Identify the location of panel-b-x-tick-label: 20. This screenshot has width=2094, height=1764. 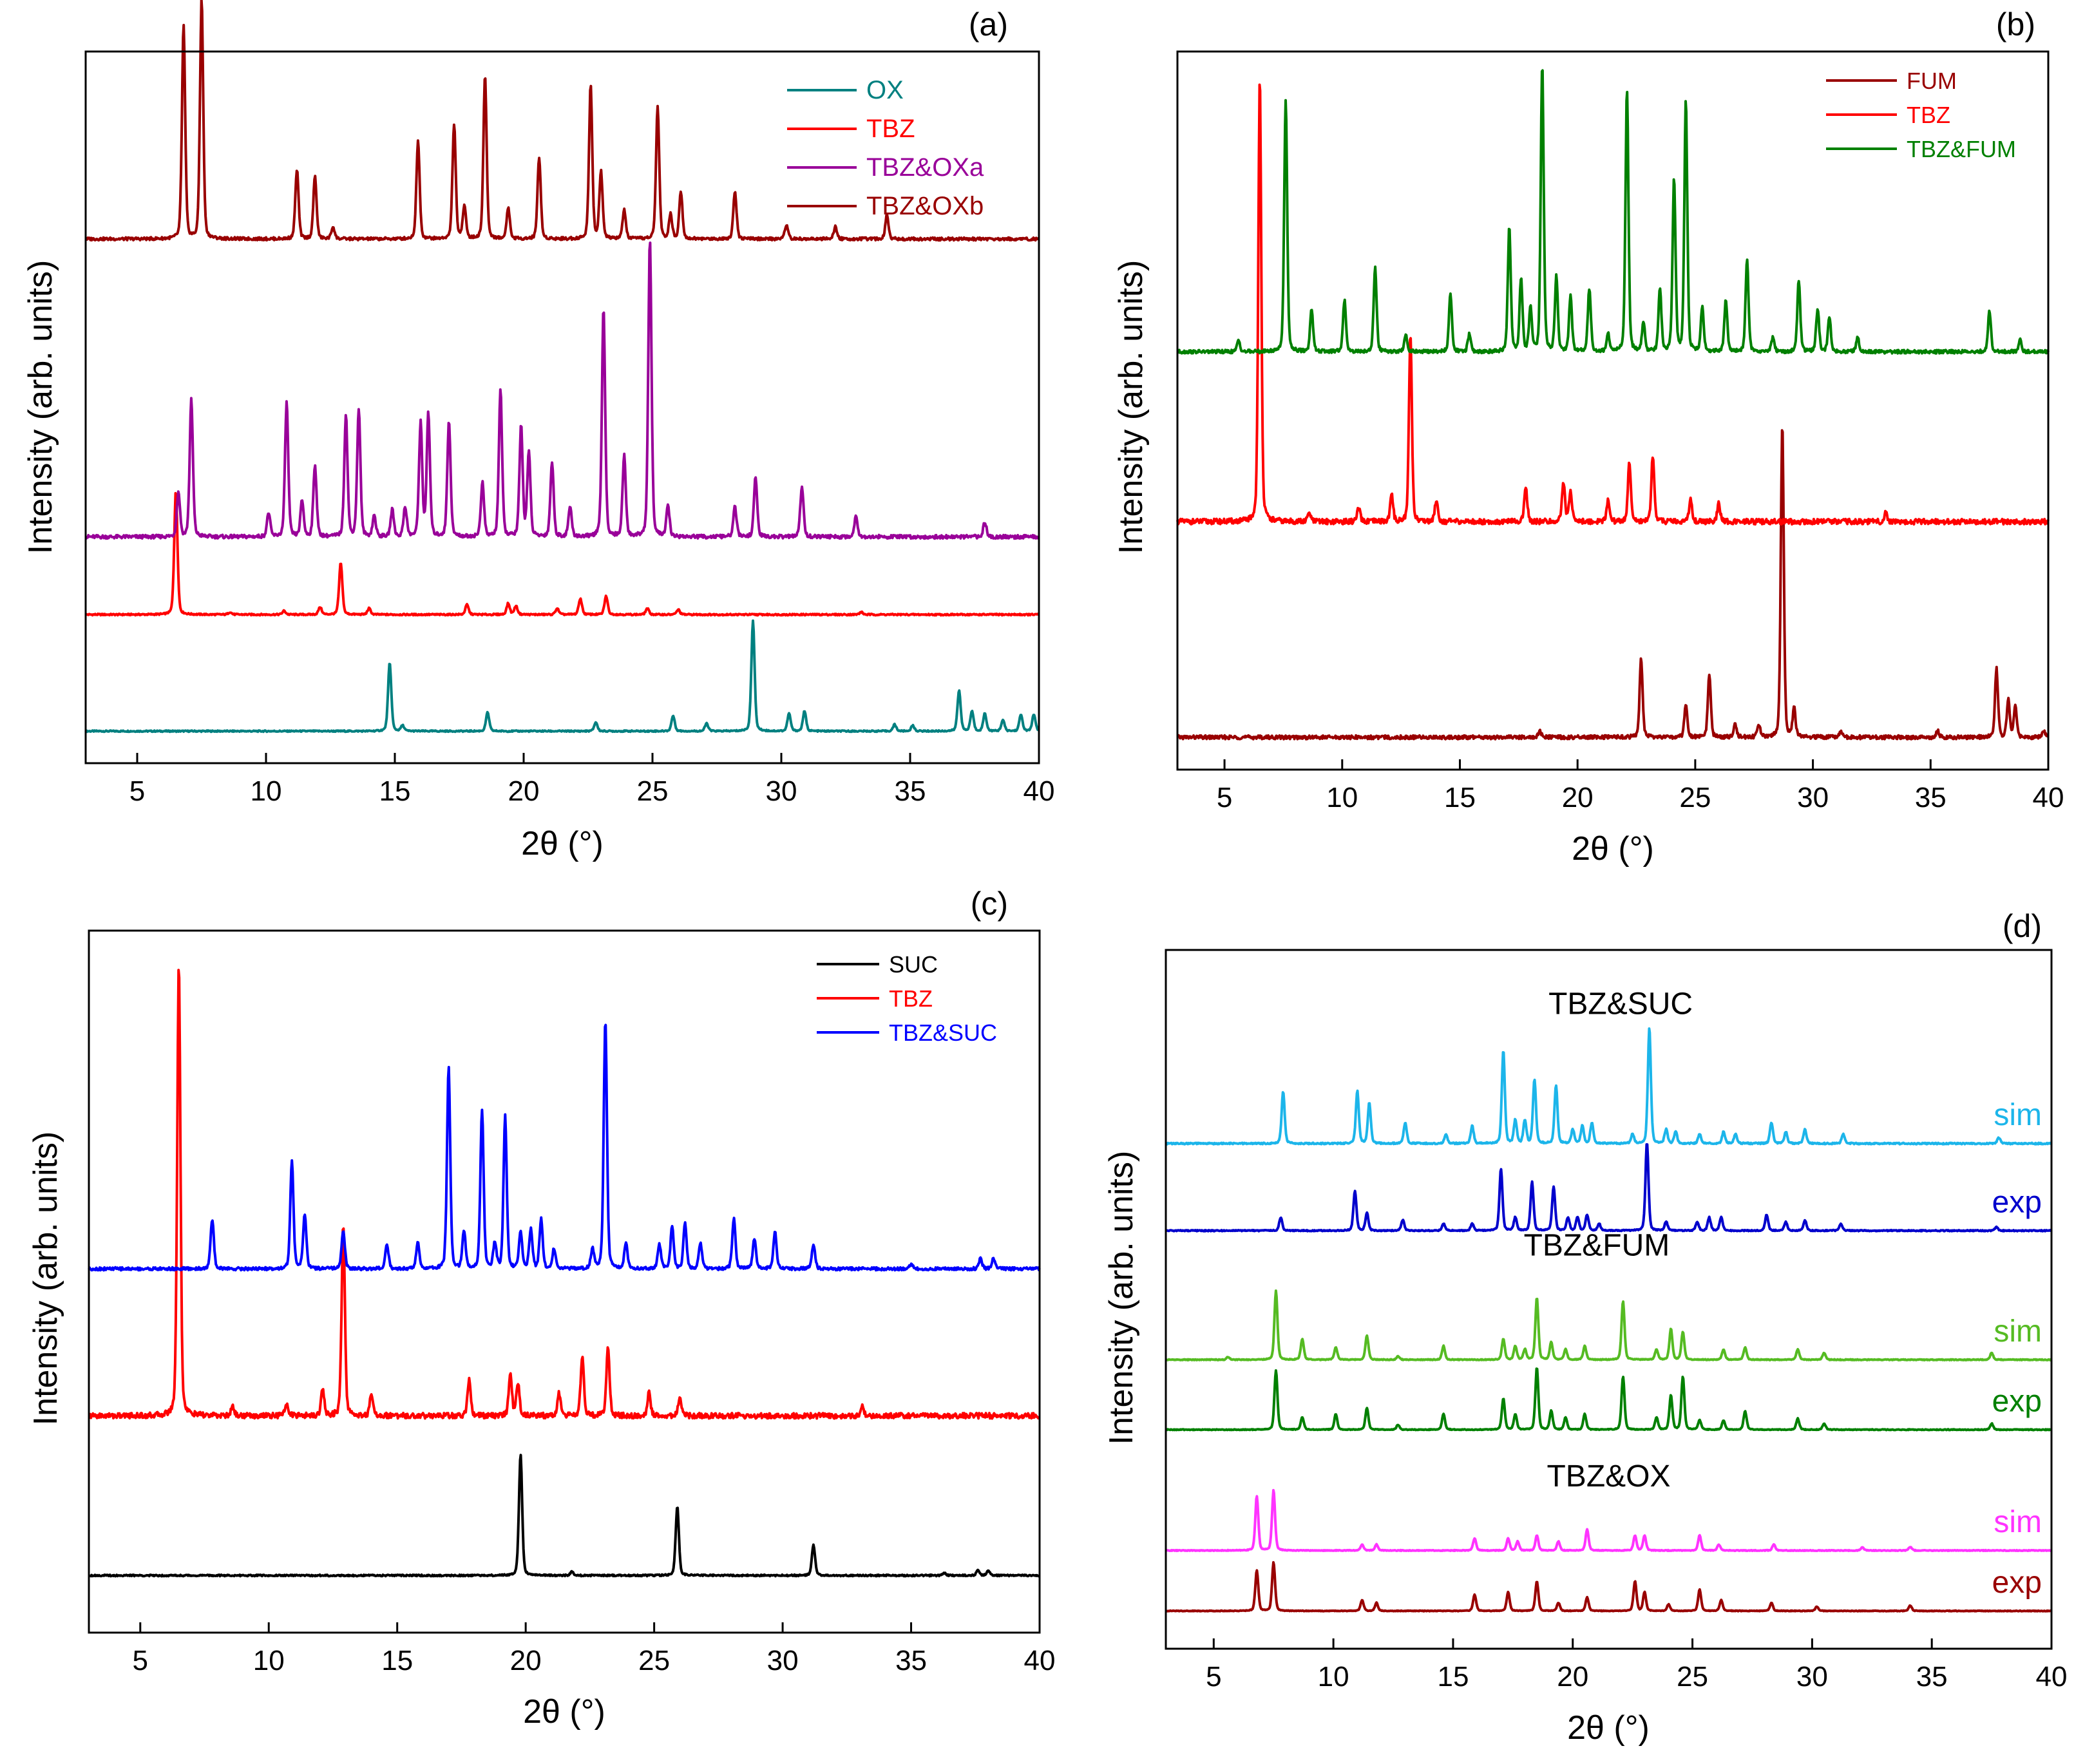
(1578, 797).